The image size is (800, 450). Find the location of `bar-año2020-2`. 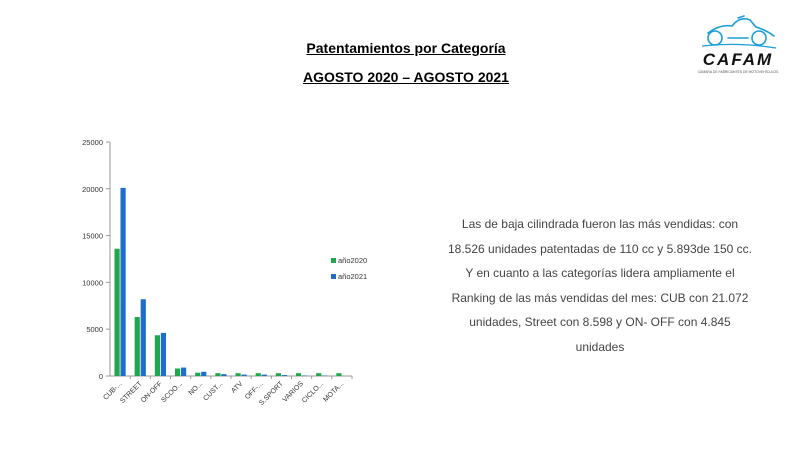

bar-año2020-2 is located at coordinates (157, 355).